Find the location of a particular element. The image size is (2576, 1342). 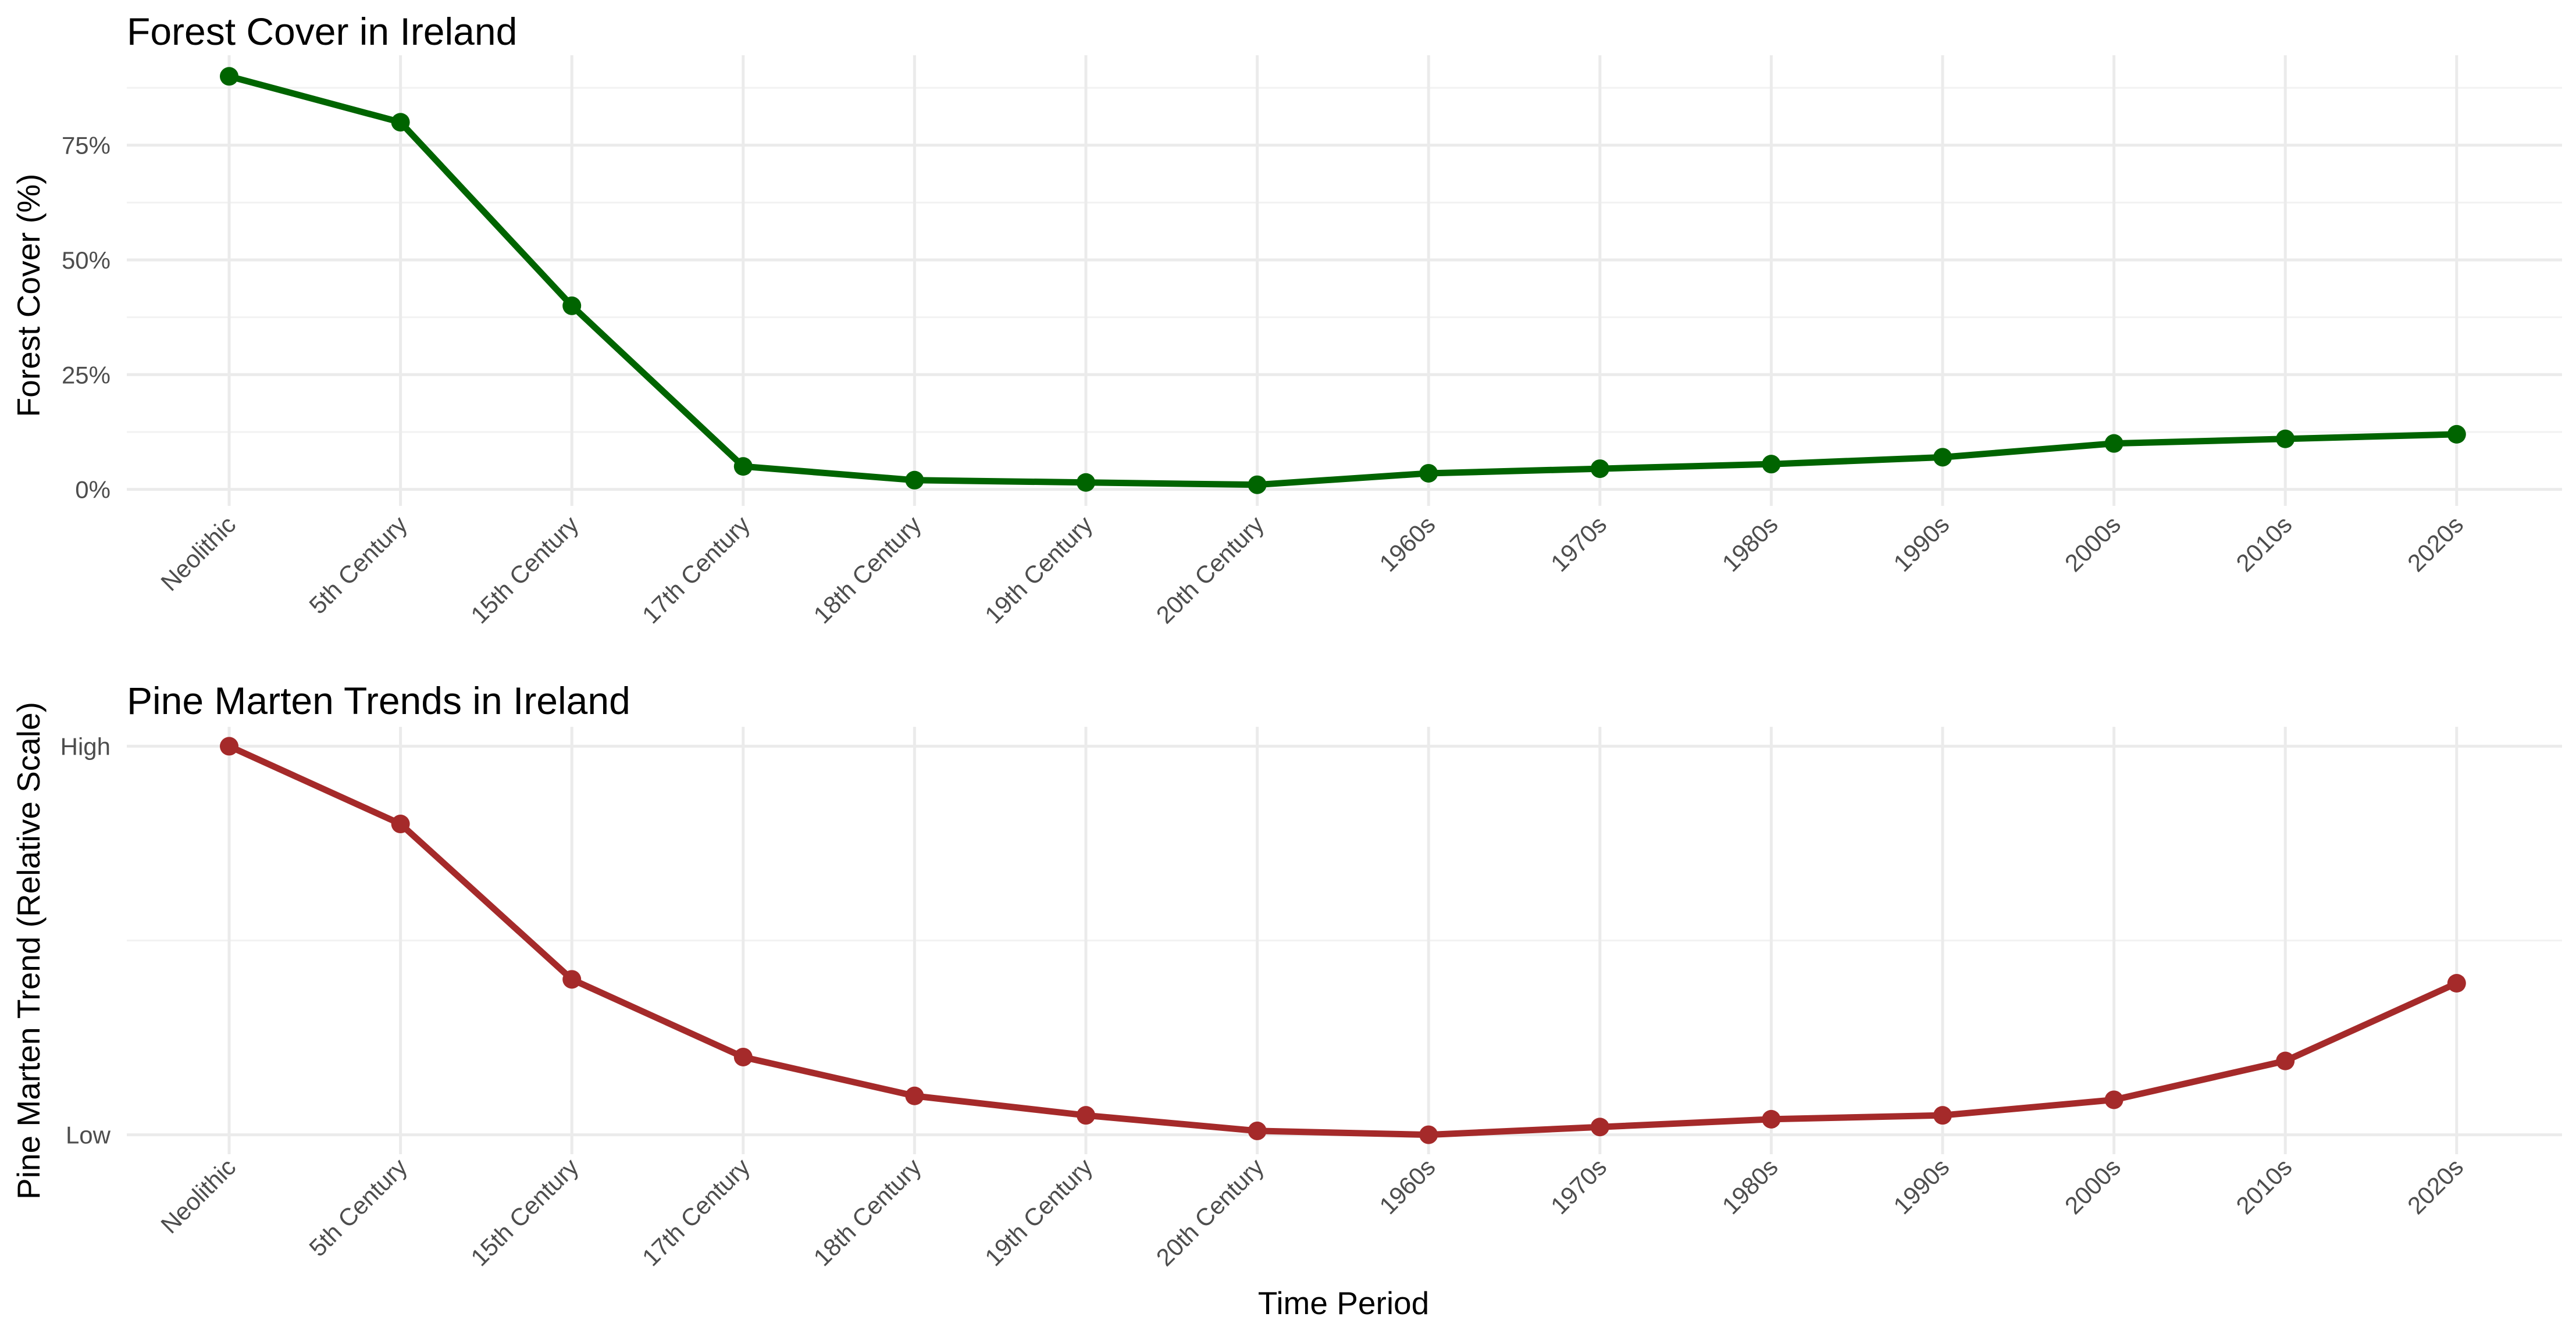

forest-cover-y-ticks: 0% 25% 50% 75% is located at coordinates (86, 318).